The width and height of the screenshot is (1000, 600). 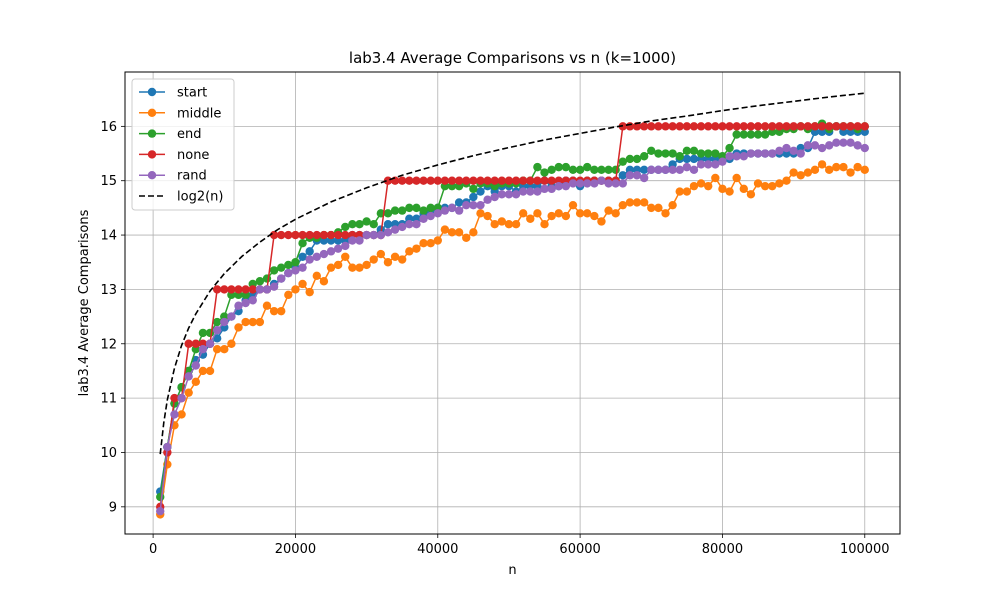 What do you see at coordinates (579, 549) in the screenshot?
I see `x-tick-label: 60000` at bounding box center [579, 549].